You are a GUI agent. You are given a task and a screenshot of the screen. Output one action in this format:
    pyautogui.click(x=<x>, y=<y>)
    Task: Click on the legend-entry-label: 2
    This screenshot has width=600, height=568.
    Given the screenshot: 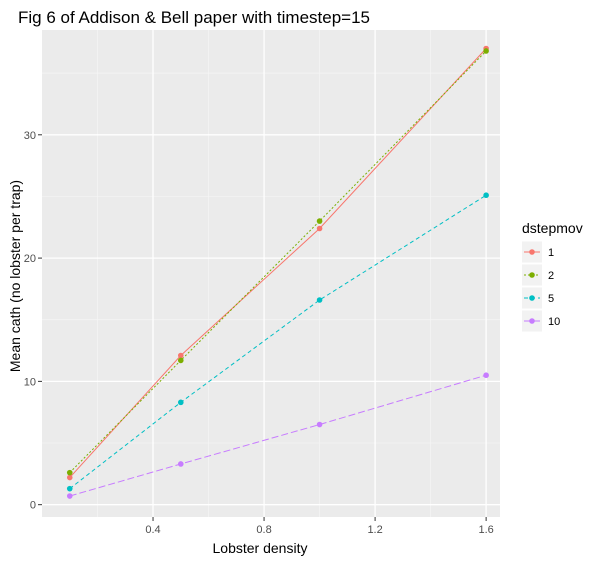 What is the action you would take?
    pyautogui.click(x=551, y=276)
    